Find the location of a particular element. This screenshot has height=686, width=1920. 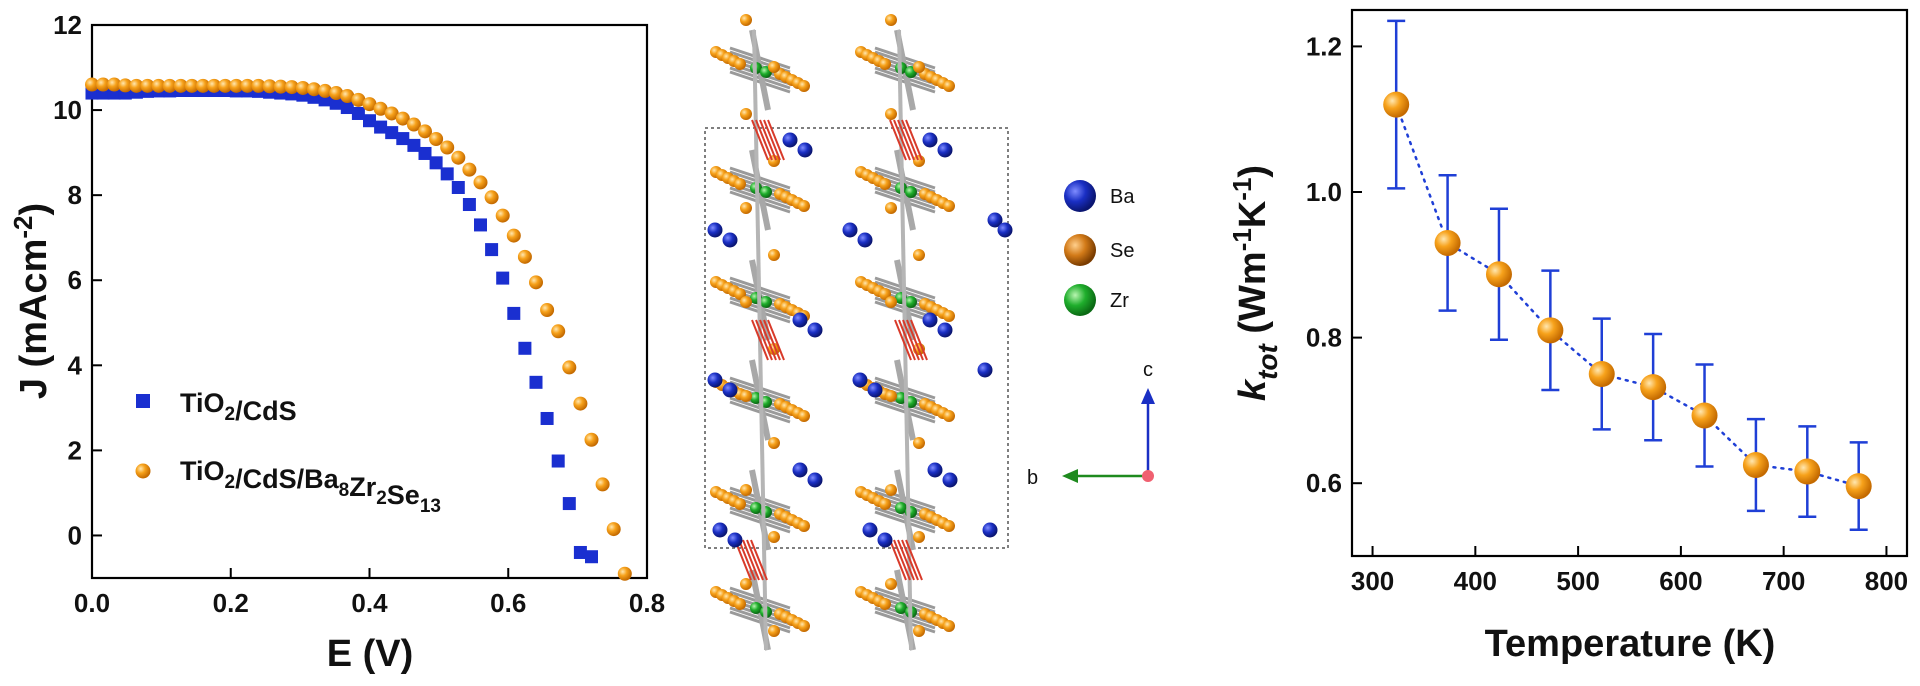

c-axis-label: c is located at coordinates (1148, 370).